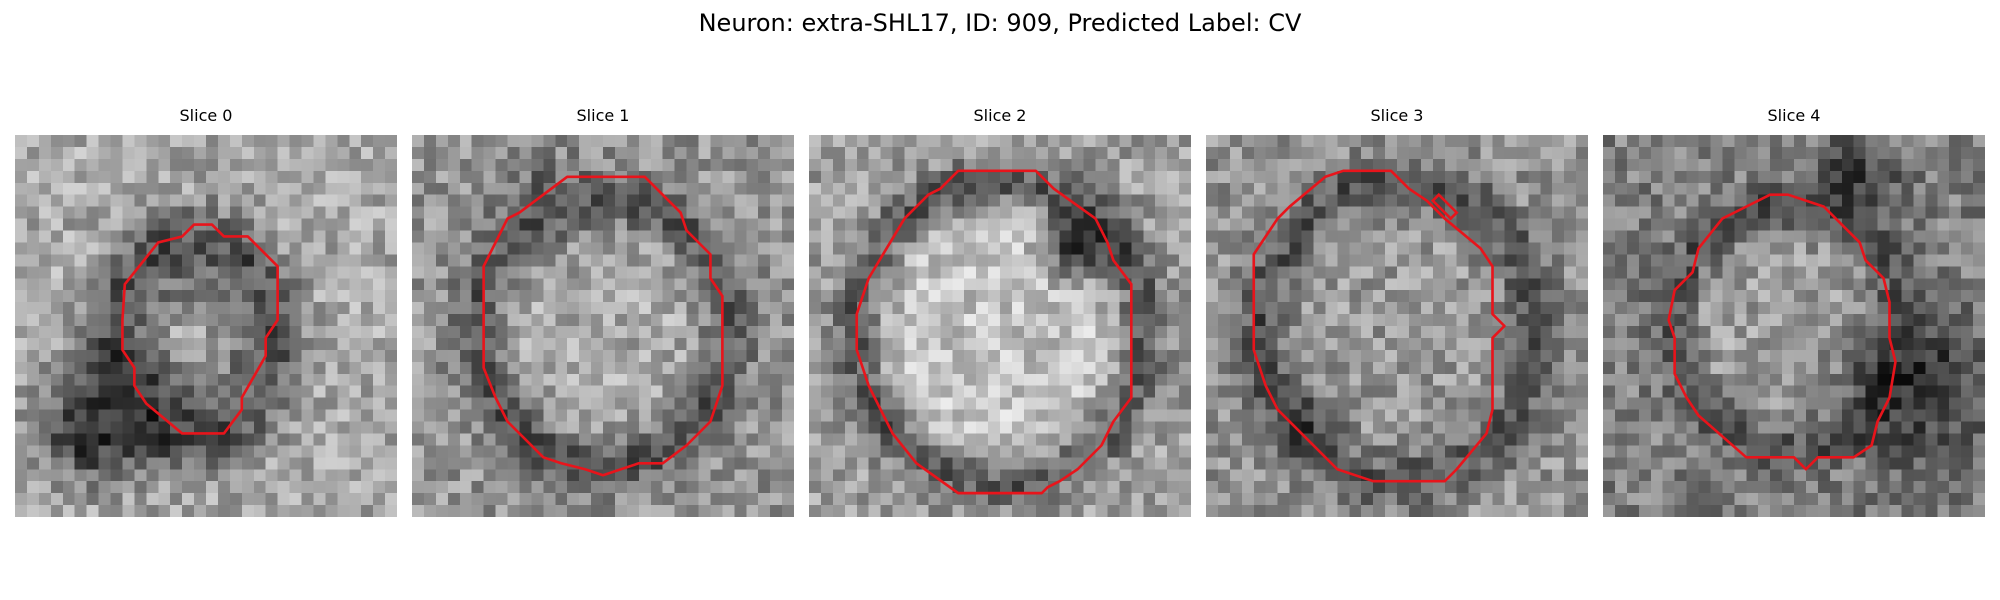 The image size is (2000, 600). What do you see at coordinates (1444, 206) in the screenshot?
I see `segmentation-contour-fragment` at bounding box center [1444, 206].